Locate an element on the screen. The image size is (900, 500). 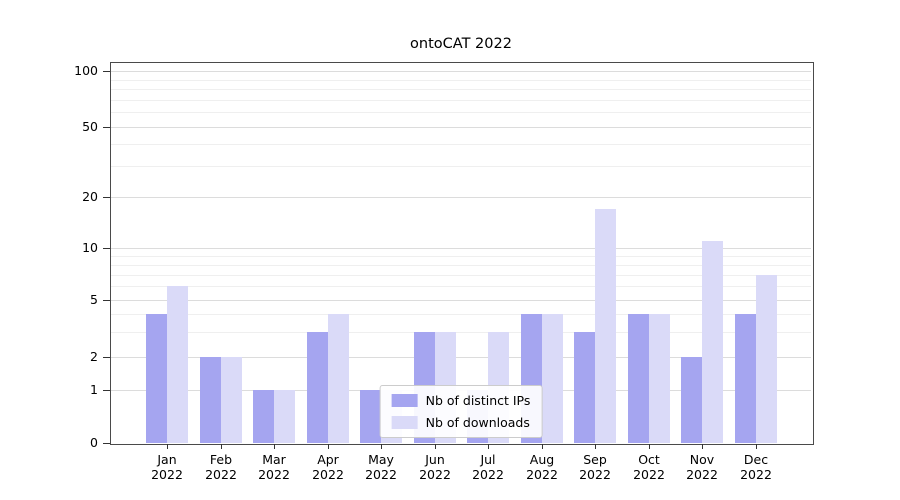
y-axis-tick-label: 10 is located at coordinates (90, 247).